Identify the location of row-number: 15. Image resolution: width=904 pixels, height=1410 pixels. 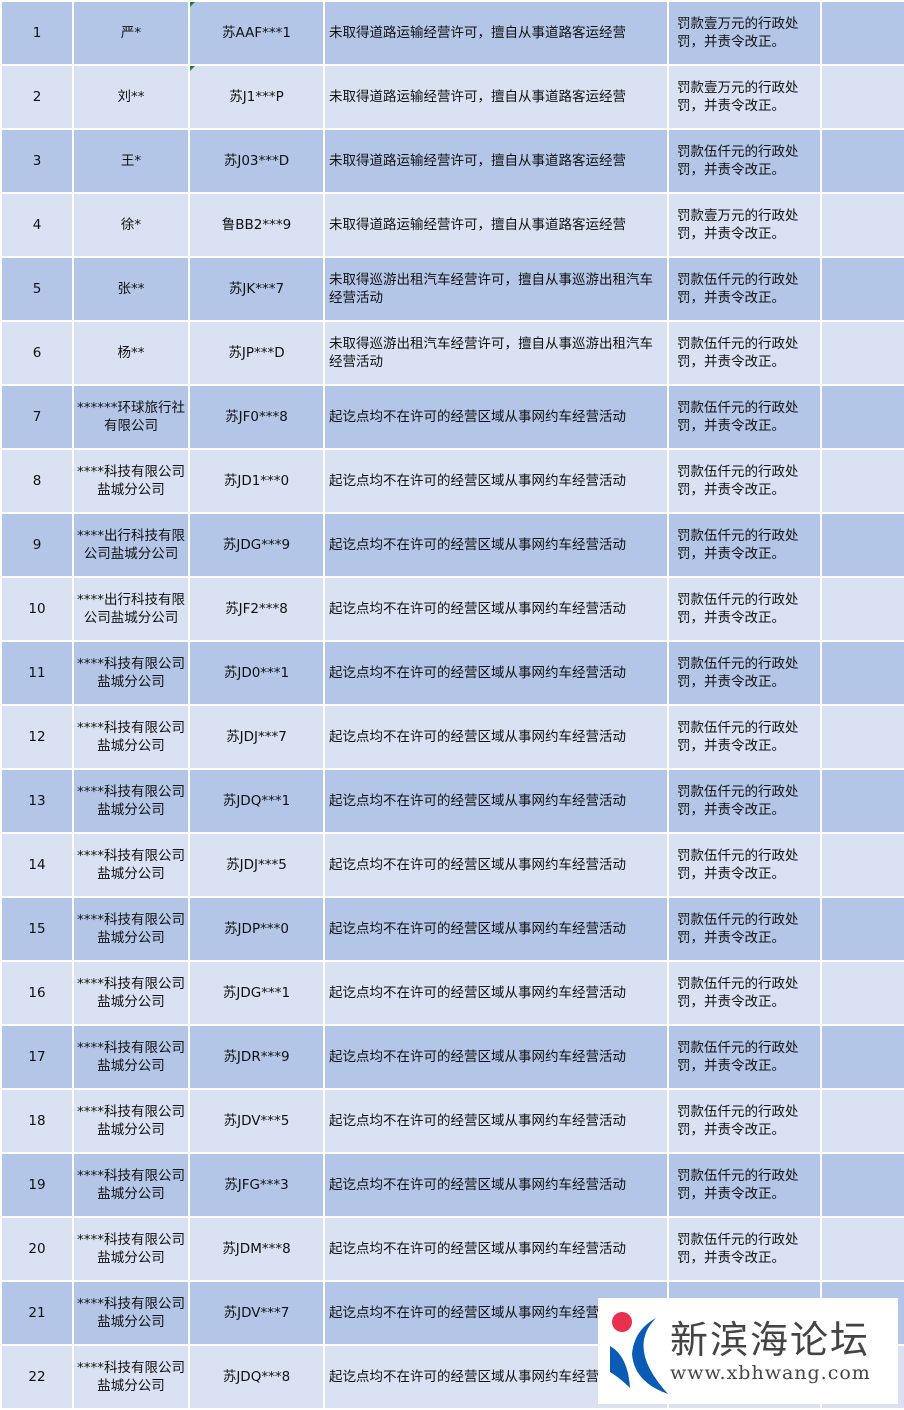
(37, 929).